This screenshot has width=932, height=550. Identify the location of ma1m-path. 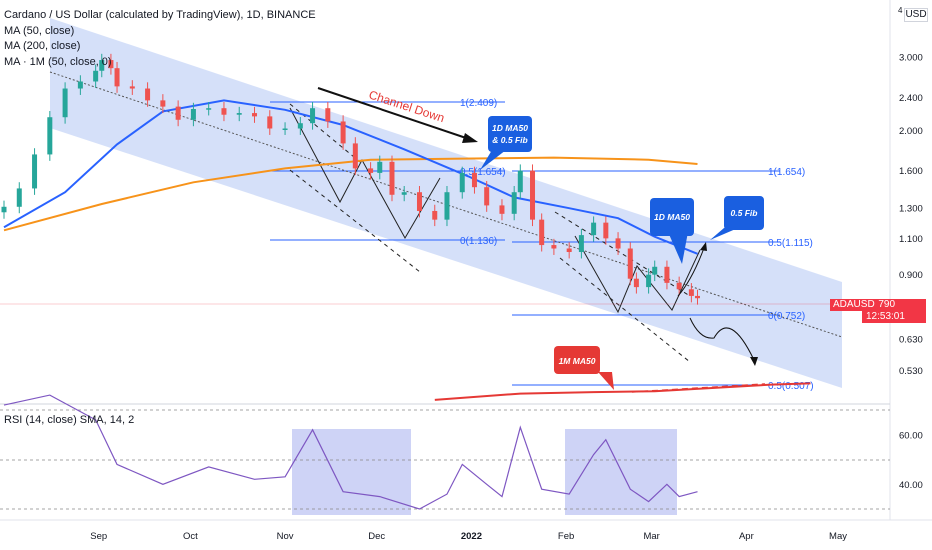
(622, 391).